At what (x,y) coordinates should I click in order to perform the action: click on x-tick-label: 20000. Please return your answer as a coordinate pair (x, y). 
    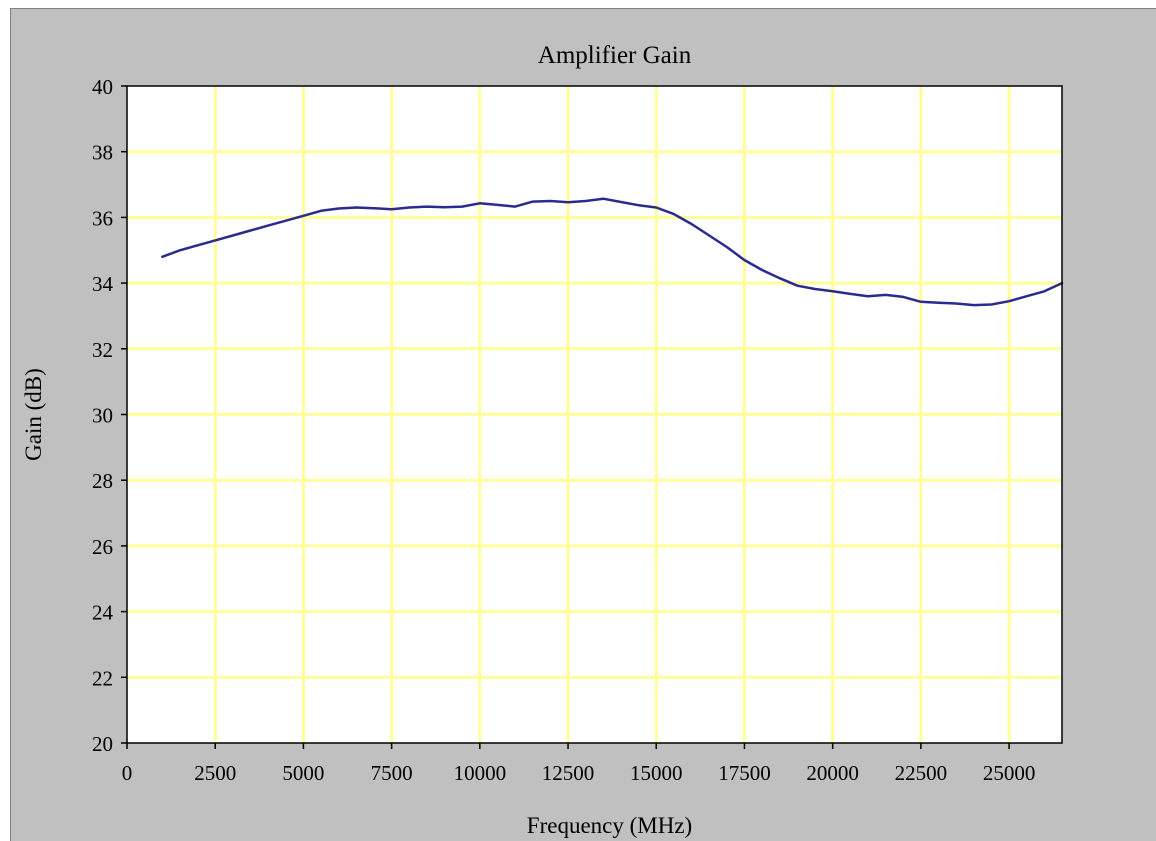
    Looking at the image, I should click on (832, 773).